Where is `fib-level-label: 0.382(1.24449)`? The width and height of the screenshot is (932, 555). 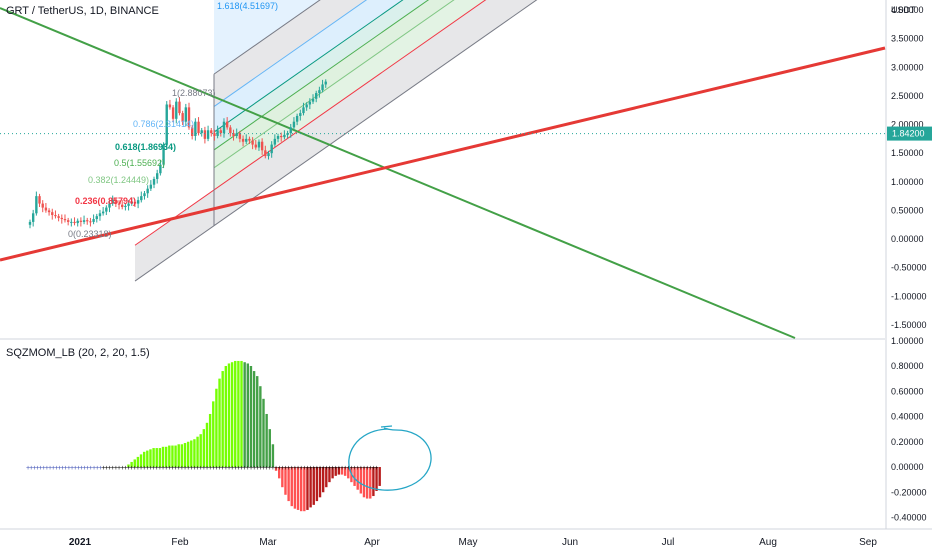 fib-level-label: 0.382(1.24449) is located at coordinates (118, 180).